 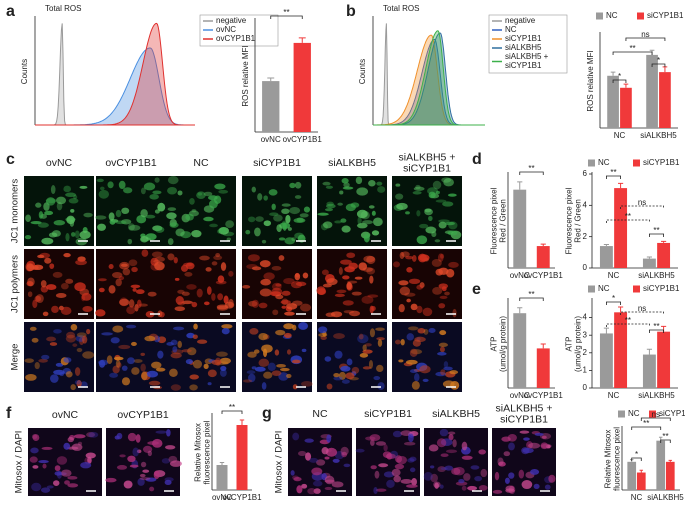 What do you see at coordinates (222, 477) in the screenshot?
I see `bar` at bounding box center [222, 477].